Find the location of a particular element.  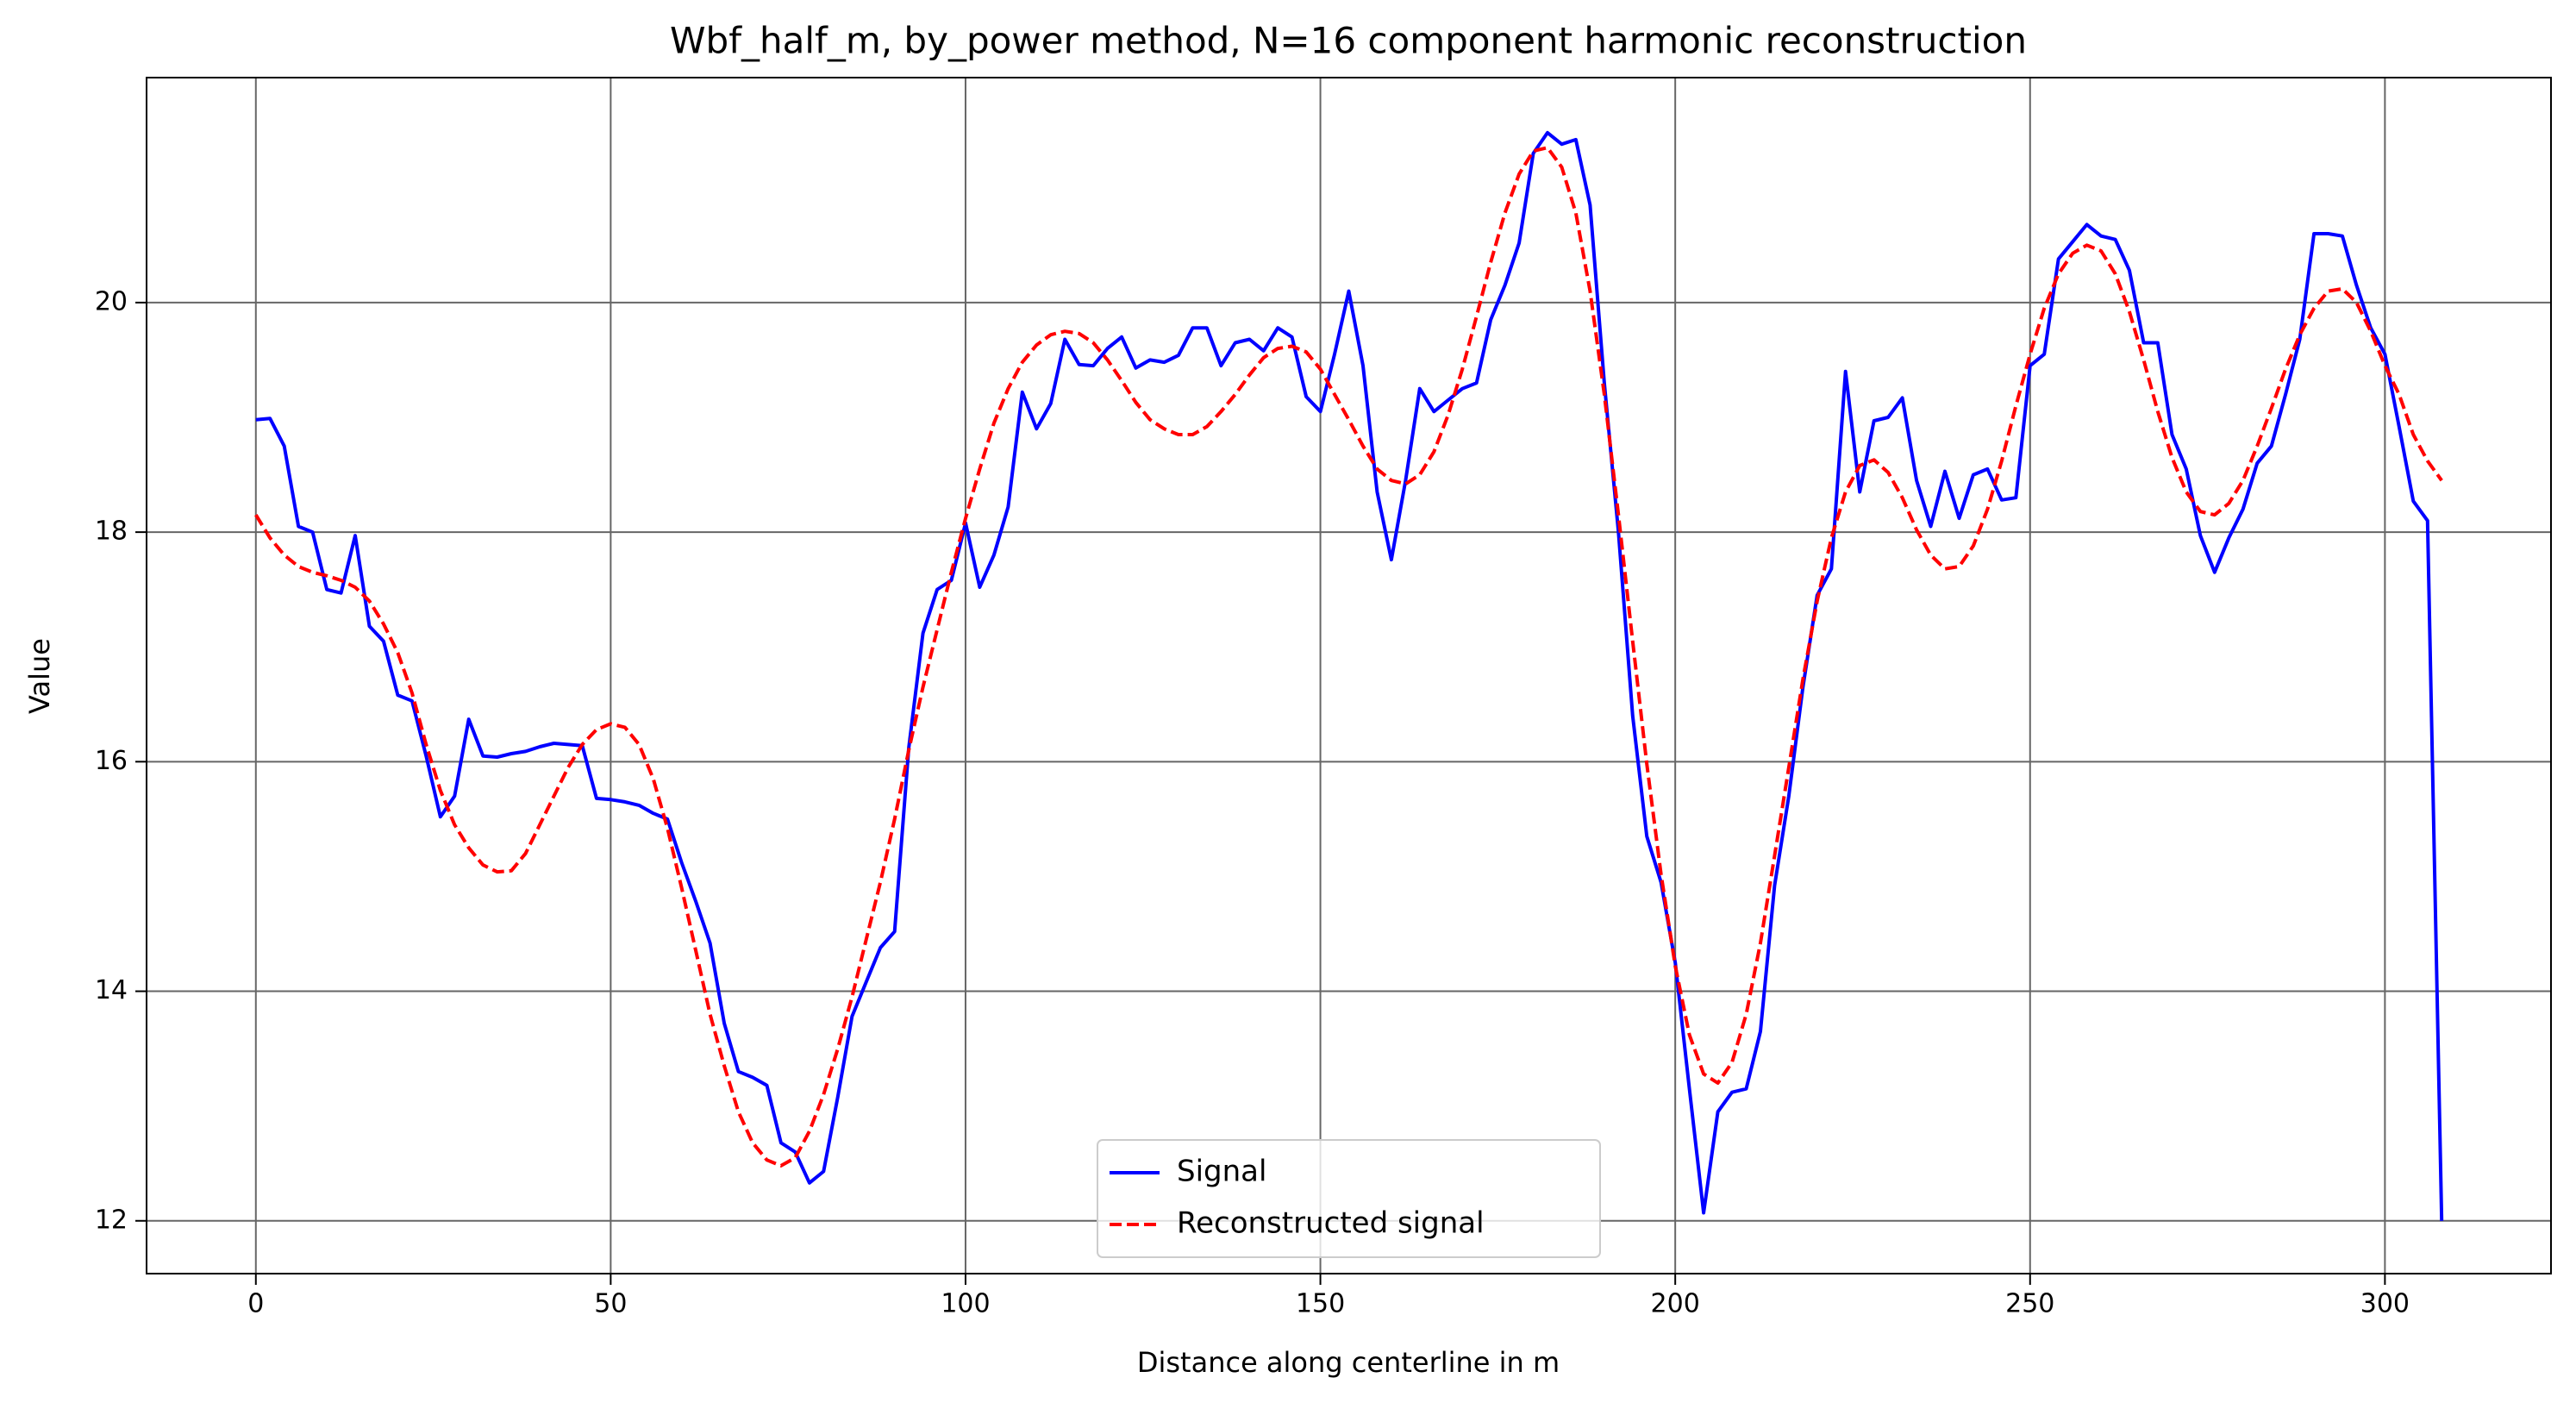

x-axis-label: Distance along centerline in m is located at coordinates (1348, 1362).